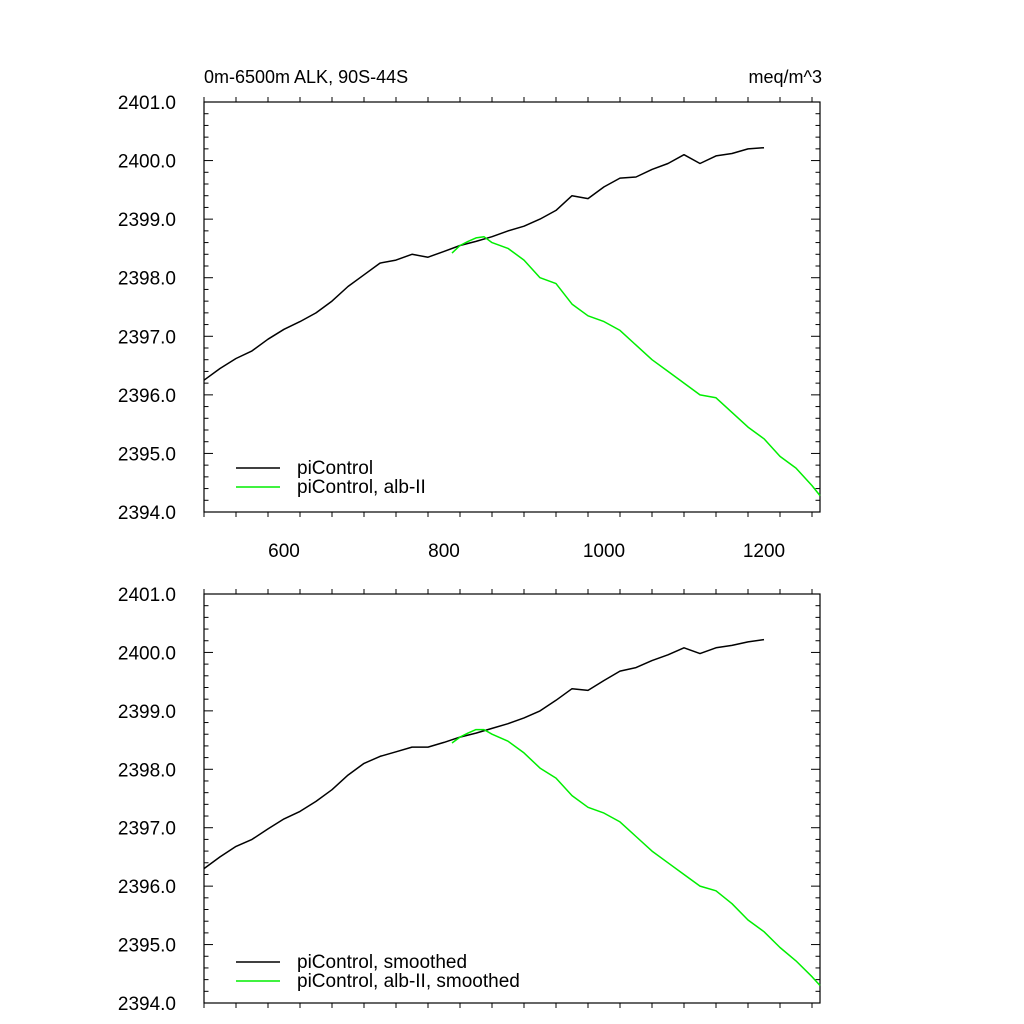 Image resolution: width=1024 pixels, height=1024 pixels. What do you see at coordinates (306, 77) in the screenshot?
I see `chart-header-left: 0m-6500m ALK, 90S-44S` at bounding box center [306, 77].